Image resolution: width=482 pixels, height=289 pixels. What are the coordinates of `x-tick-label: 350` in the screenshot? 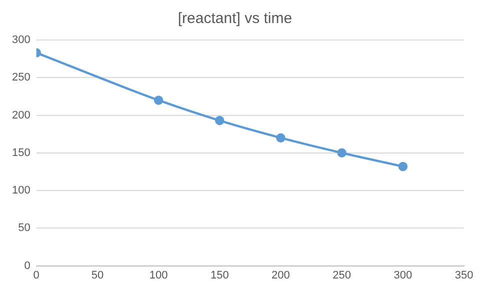 It's located at (464, 275).